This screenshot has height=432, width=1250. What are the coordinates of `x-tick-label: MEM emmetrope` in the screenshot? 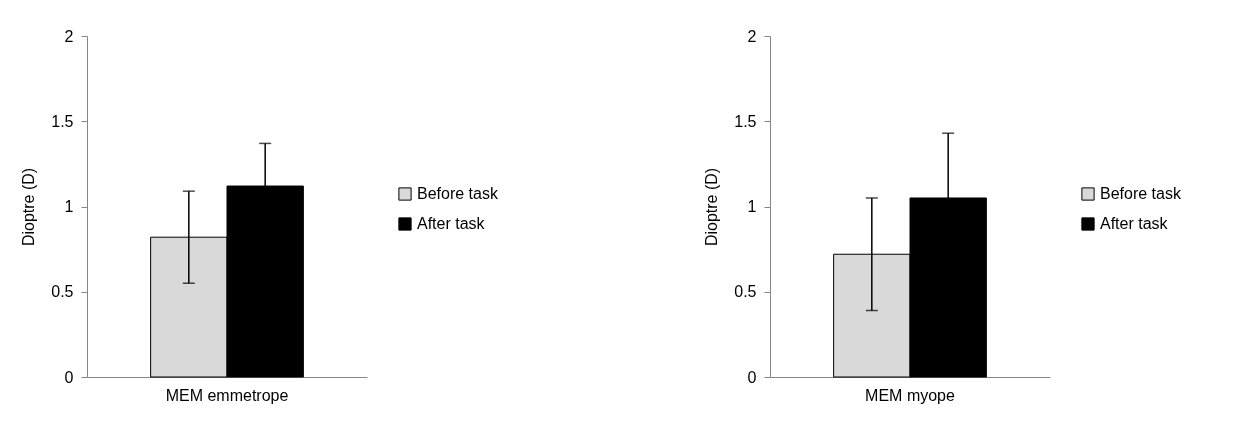 It's located at (227, 395).